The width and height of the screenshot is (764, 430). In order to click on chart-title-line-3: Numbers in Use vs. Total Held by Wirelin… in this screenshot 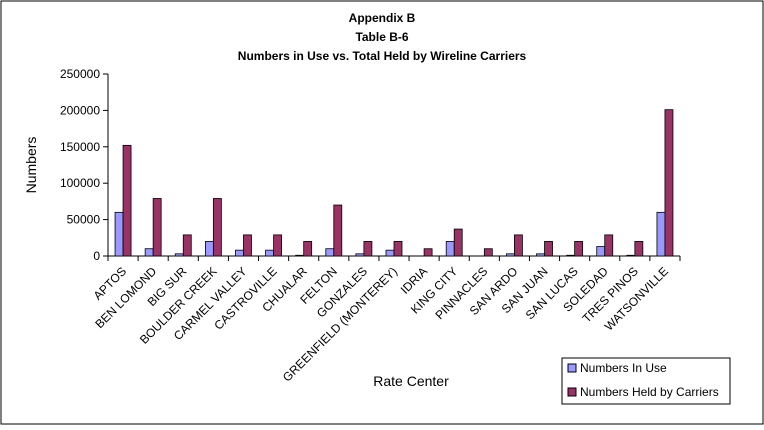, I will do `click(382, 56)`.